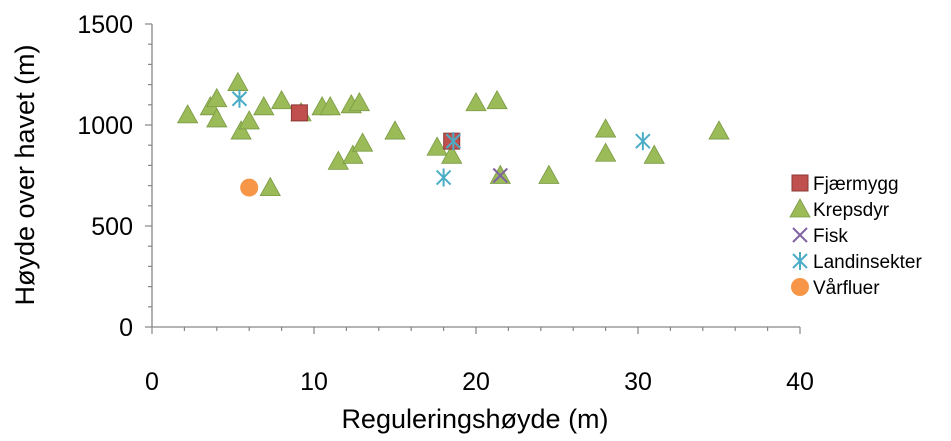 The height and width of the screenshot is (441, 951). I want to click on legend-label: Fisk, so click(830, 236).